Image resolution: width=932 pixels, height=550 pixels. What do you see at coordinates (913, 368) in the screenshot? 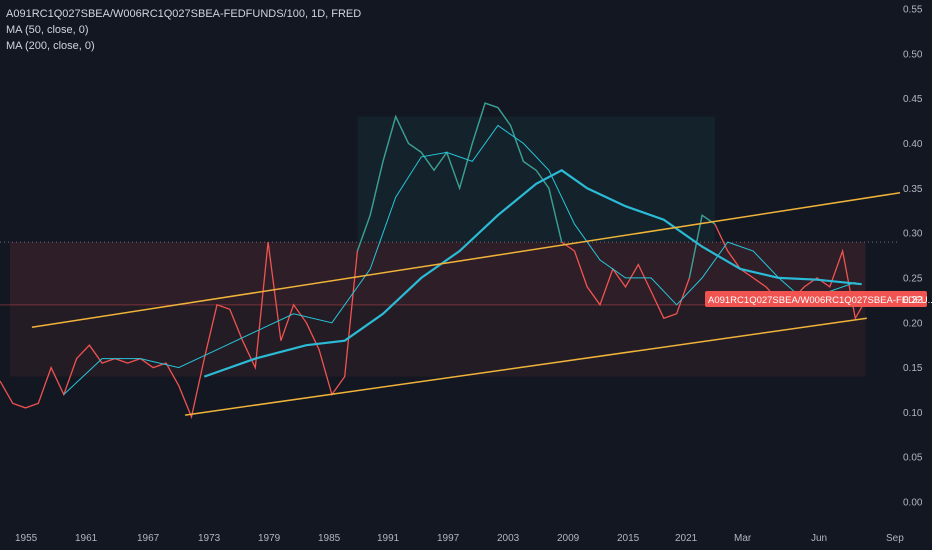
I see `y-tick-label: 0.15` at bounding box center [913, 368].